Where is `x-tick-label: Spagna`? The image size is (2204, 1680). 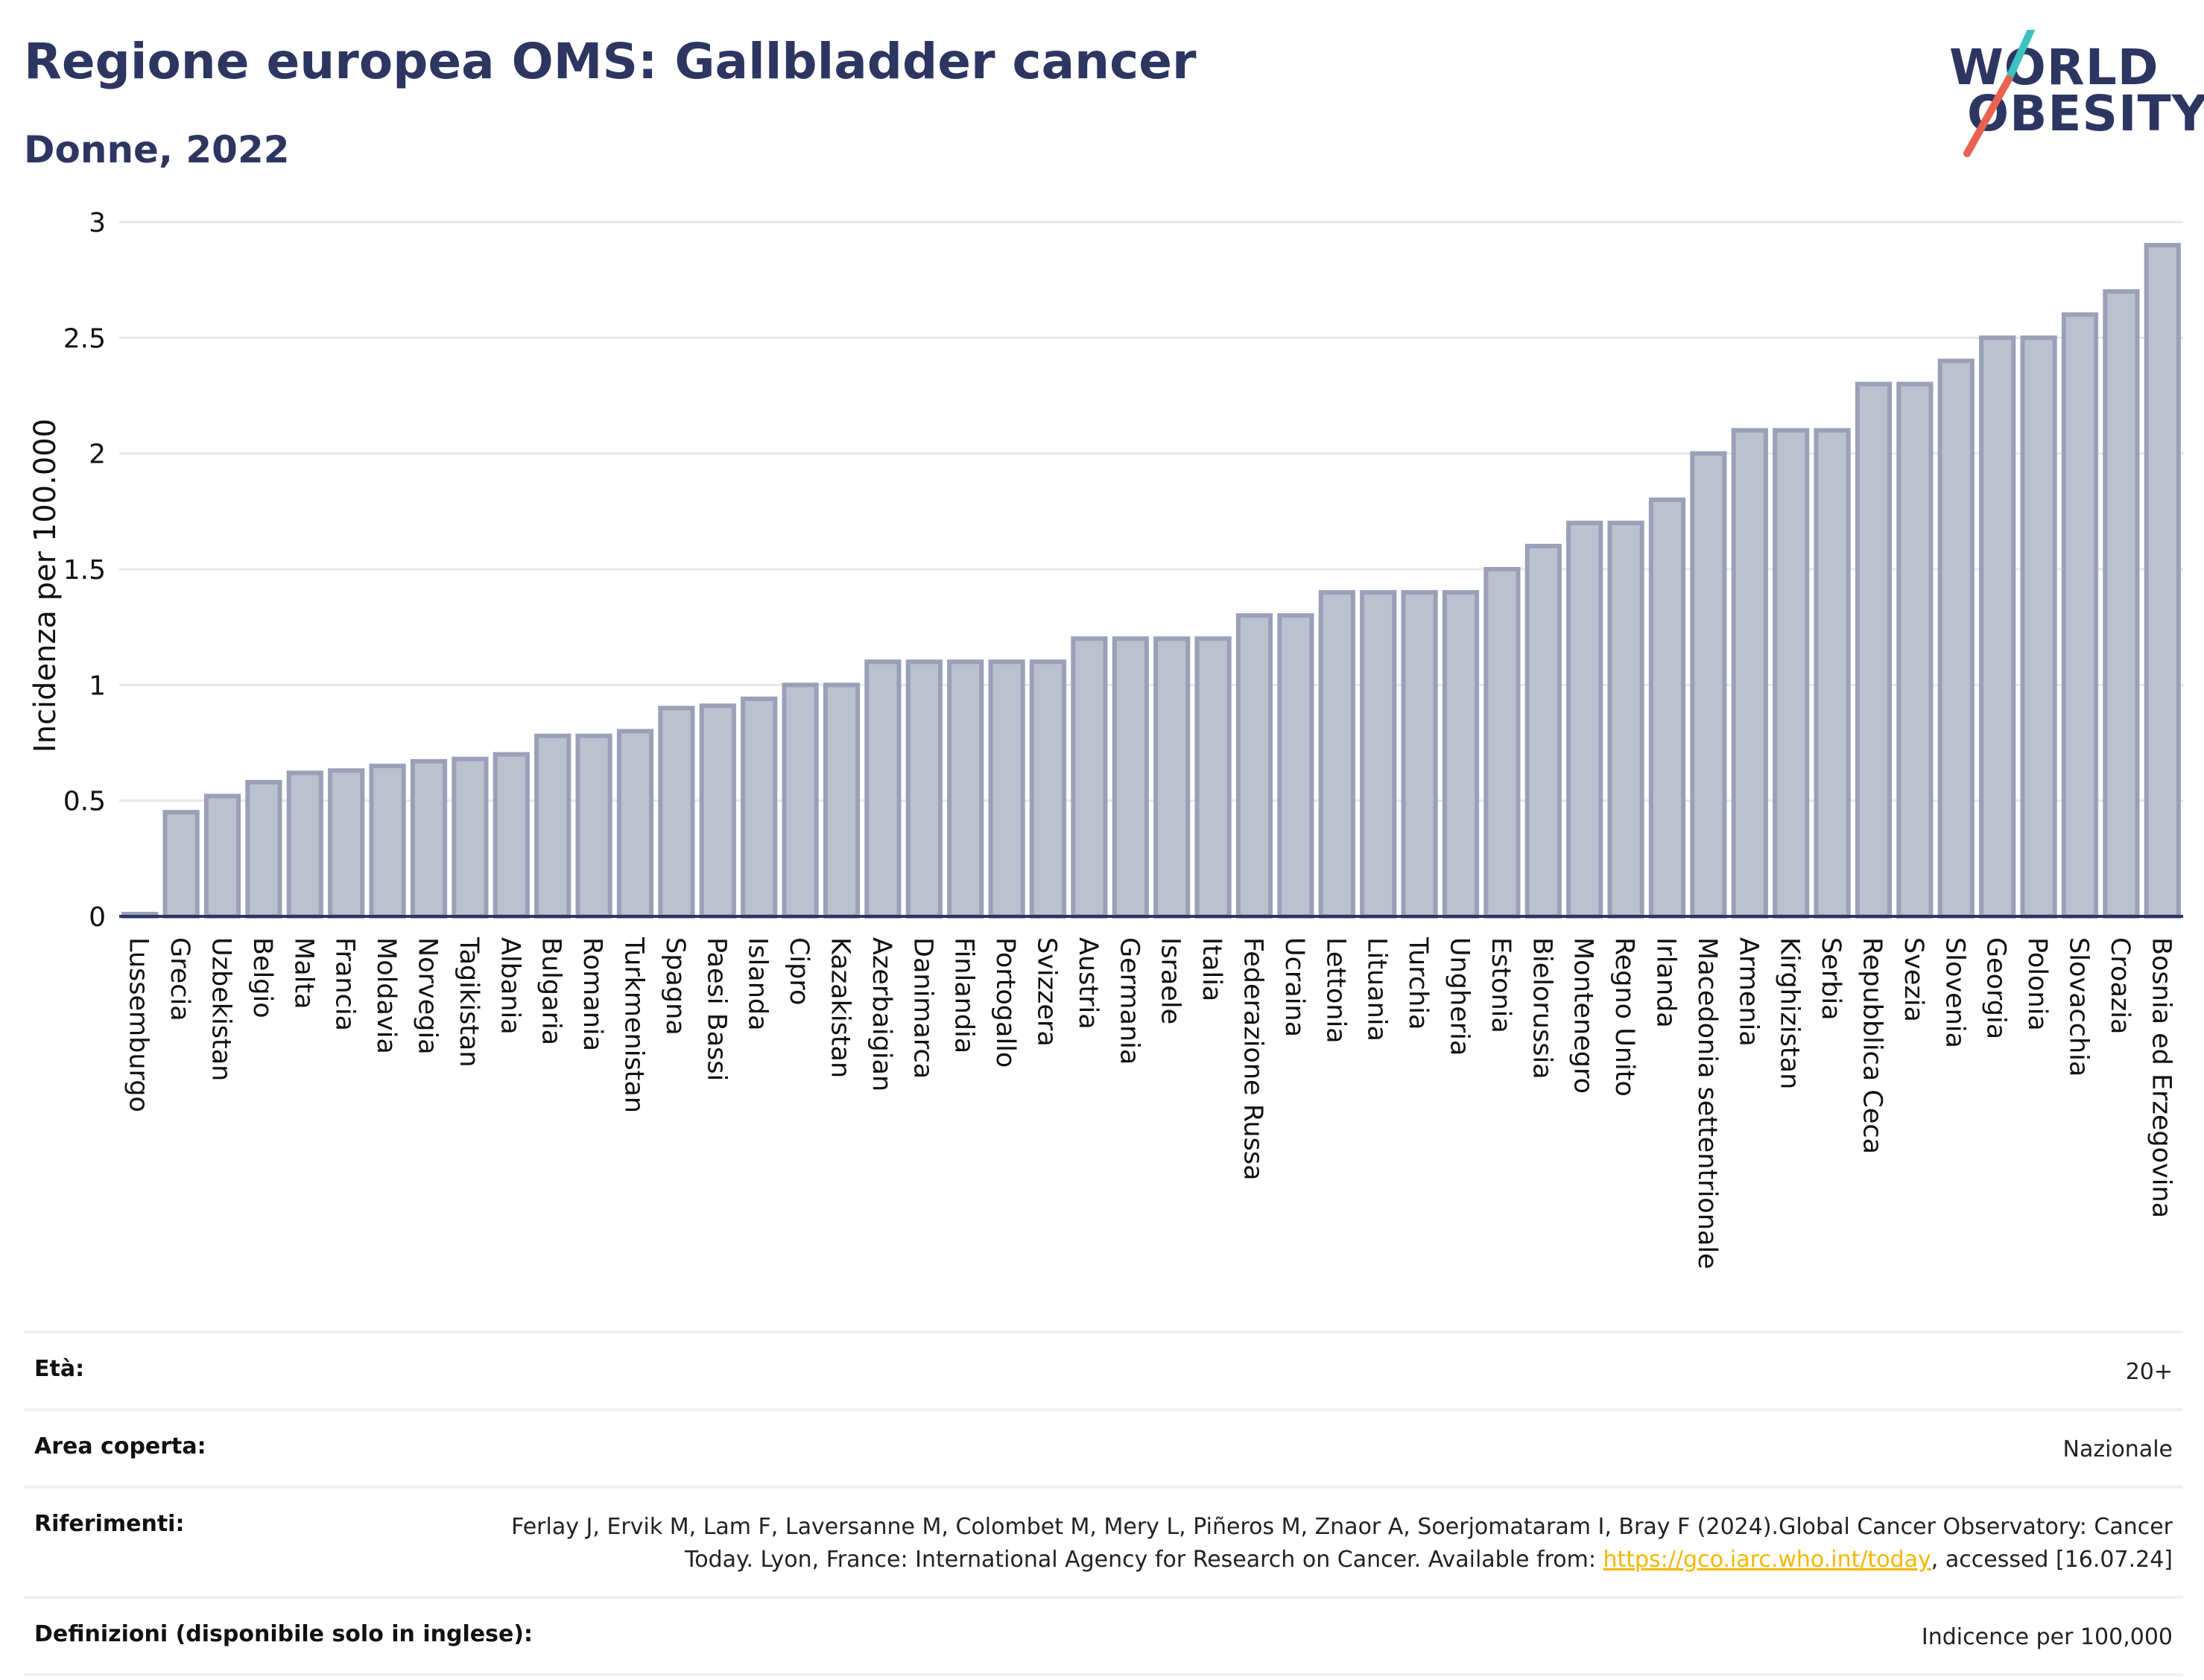 x-tick-label: Spagna is located at coordinates (675, 986).